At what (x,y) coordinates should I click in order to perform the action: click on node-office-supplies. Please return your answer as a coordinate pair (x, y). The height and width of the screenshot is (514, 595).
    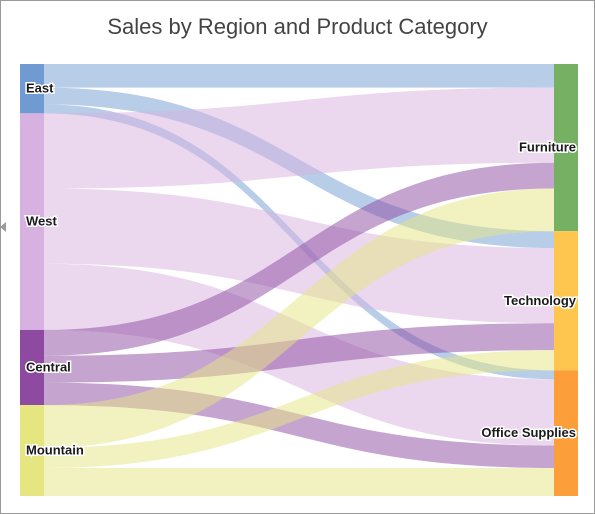
    Looking at the image, I should click on (566, 433).